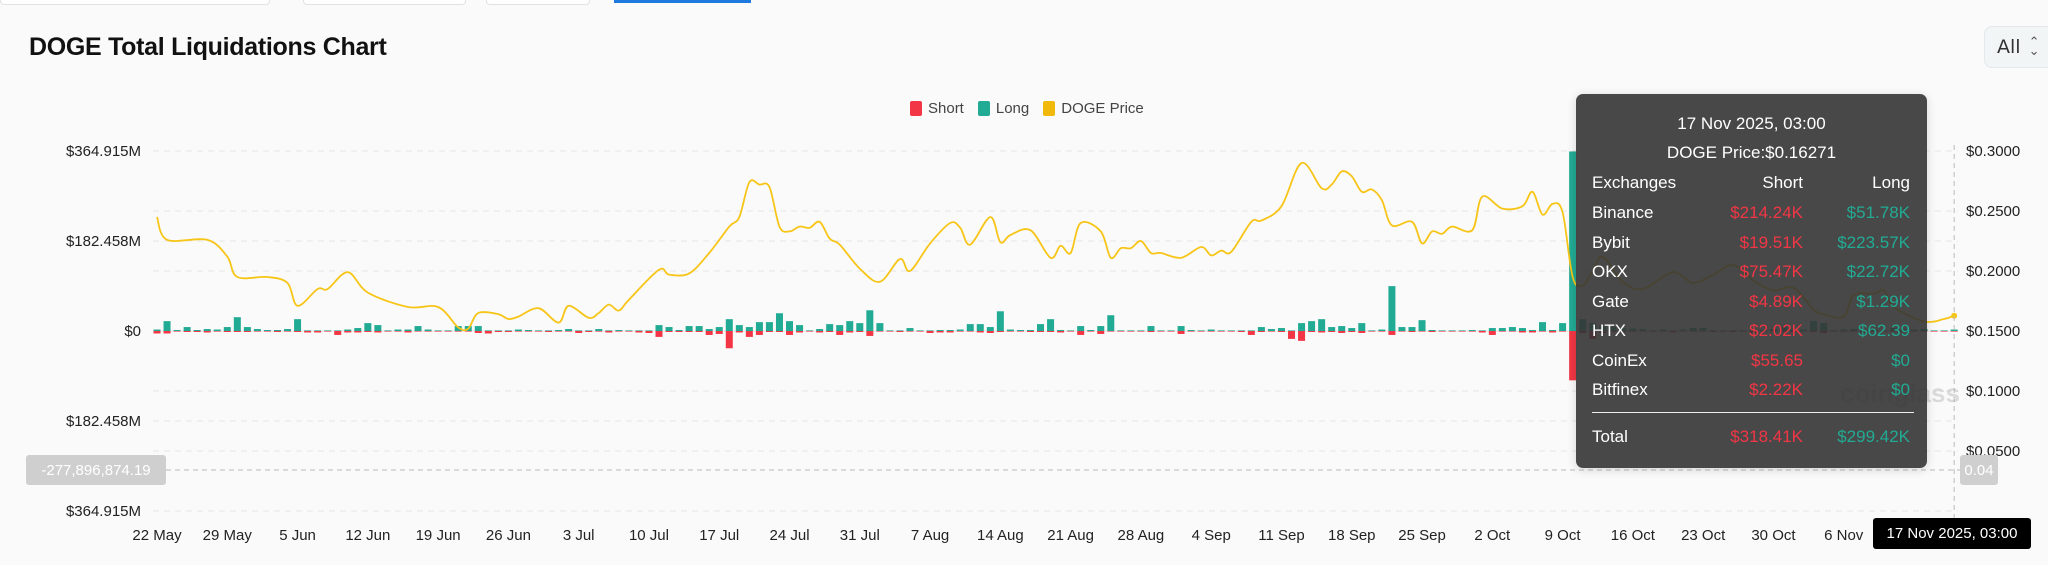  I want to click on legend-item-price: DOGE Price, so click(1093, 108).